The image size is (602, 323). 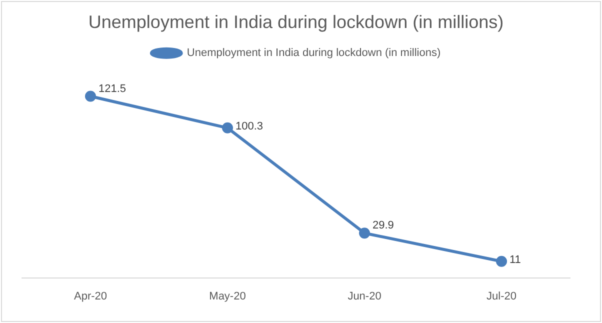 What do you see at coordinates (296, 22) in the screenshot?
I see `chart-title: Unemployment in India during lockdown (in millions)` at bounding box center [296, 22].